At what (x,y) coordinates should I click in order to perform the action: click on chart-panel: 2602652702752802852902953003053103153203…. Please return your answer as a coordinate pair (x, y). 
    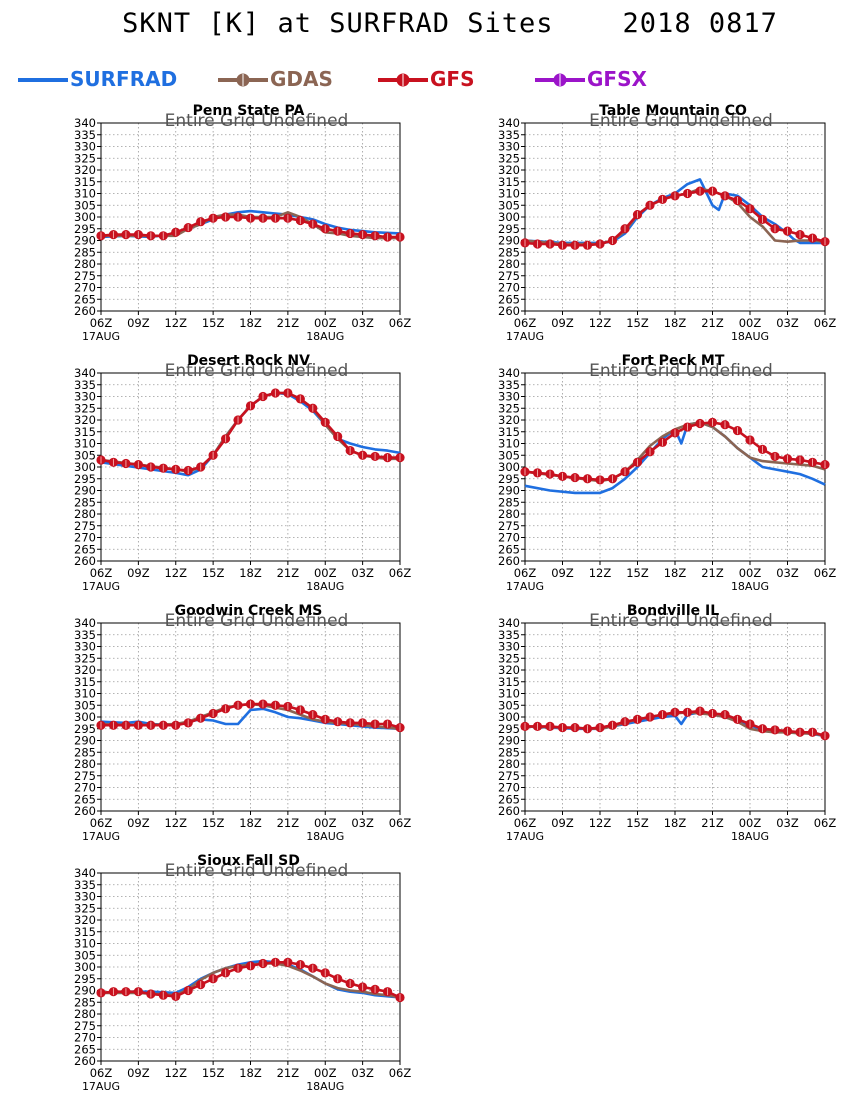
    Looking at the image, I should click on (667, 473).